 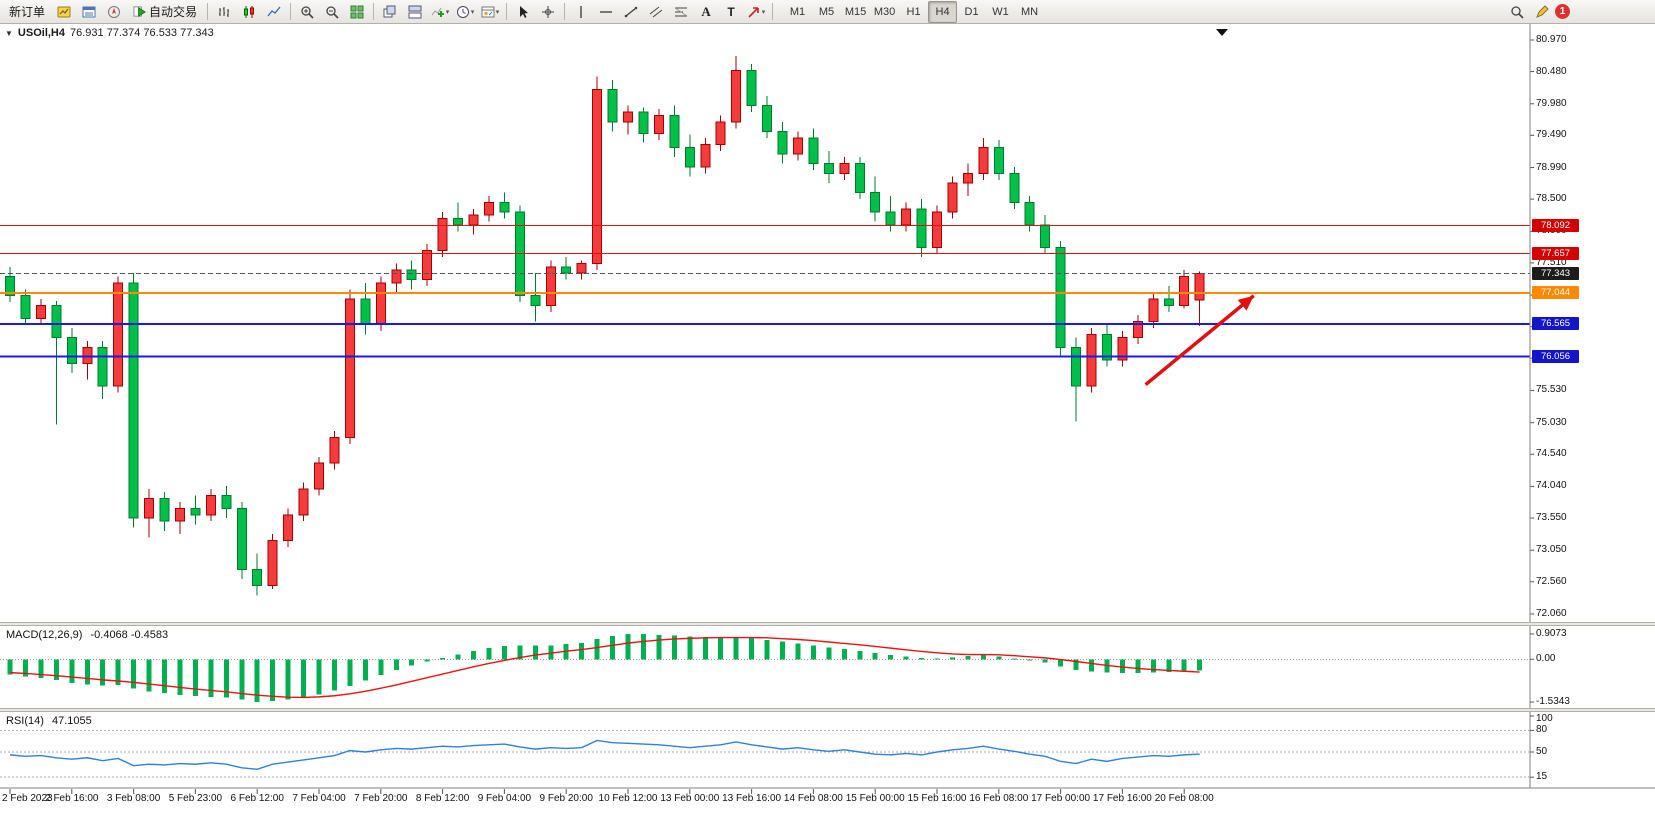 I want to click on autotrading-play-icon, so click(x=139, y=11).